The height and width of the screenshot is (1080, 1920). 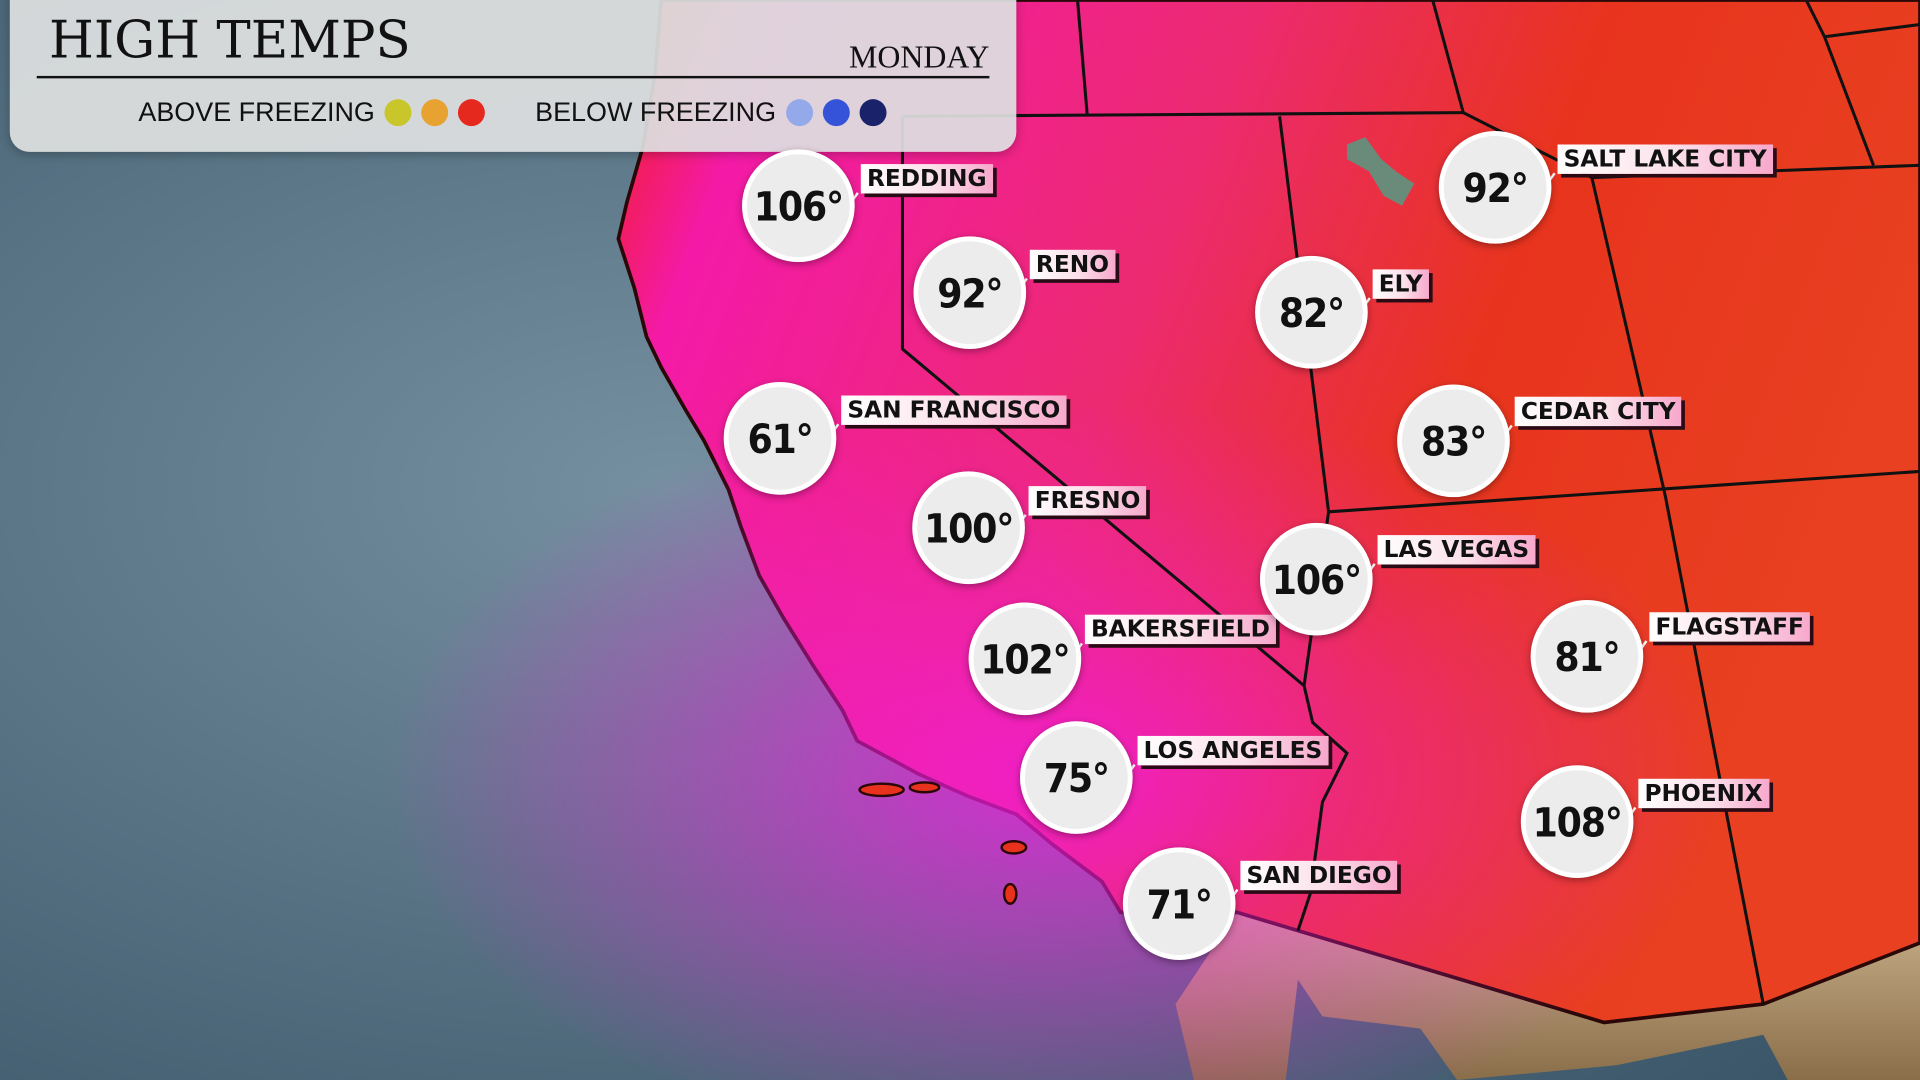 I want to click on legend-below-freezing: BELOW FREEZING, so click(x=711, y=112).